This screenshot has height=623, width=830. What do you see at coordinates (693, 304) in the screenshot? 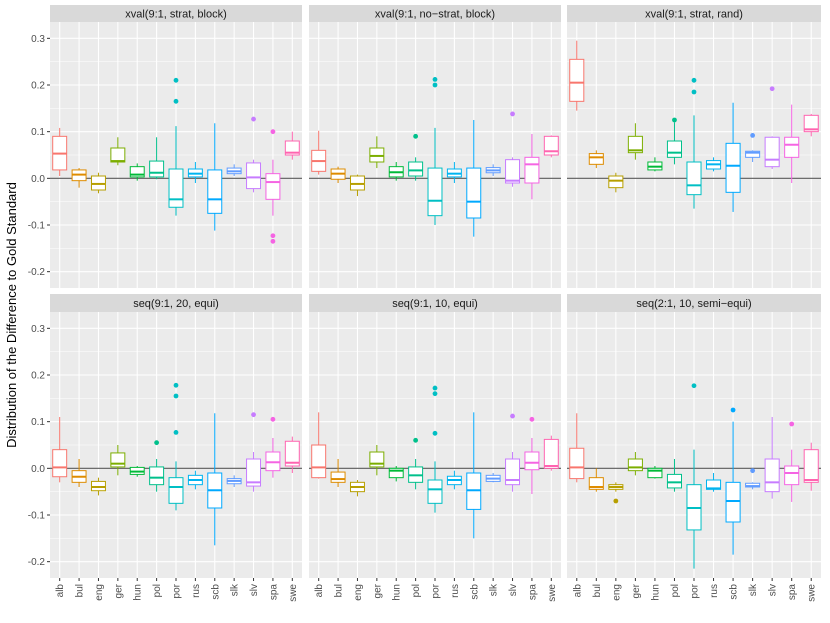
I see `panel-strip-title: seq(2:1, 10, semi−equi)` at bounding box center [693, 304].